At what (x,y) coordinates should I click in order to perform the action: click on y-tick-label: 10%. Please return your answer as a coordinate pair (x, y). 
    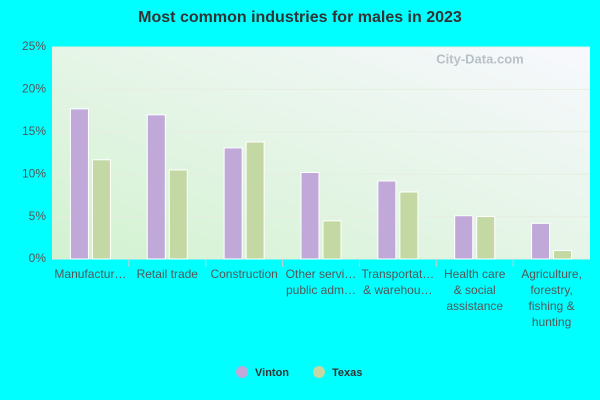
    Looking at the image, I should click on (34, 173).